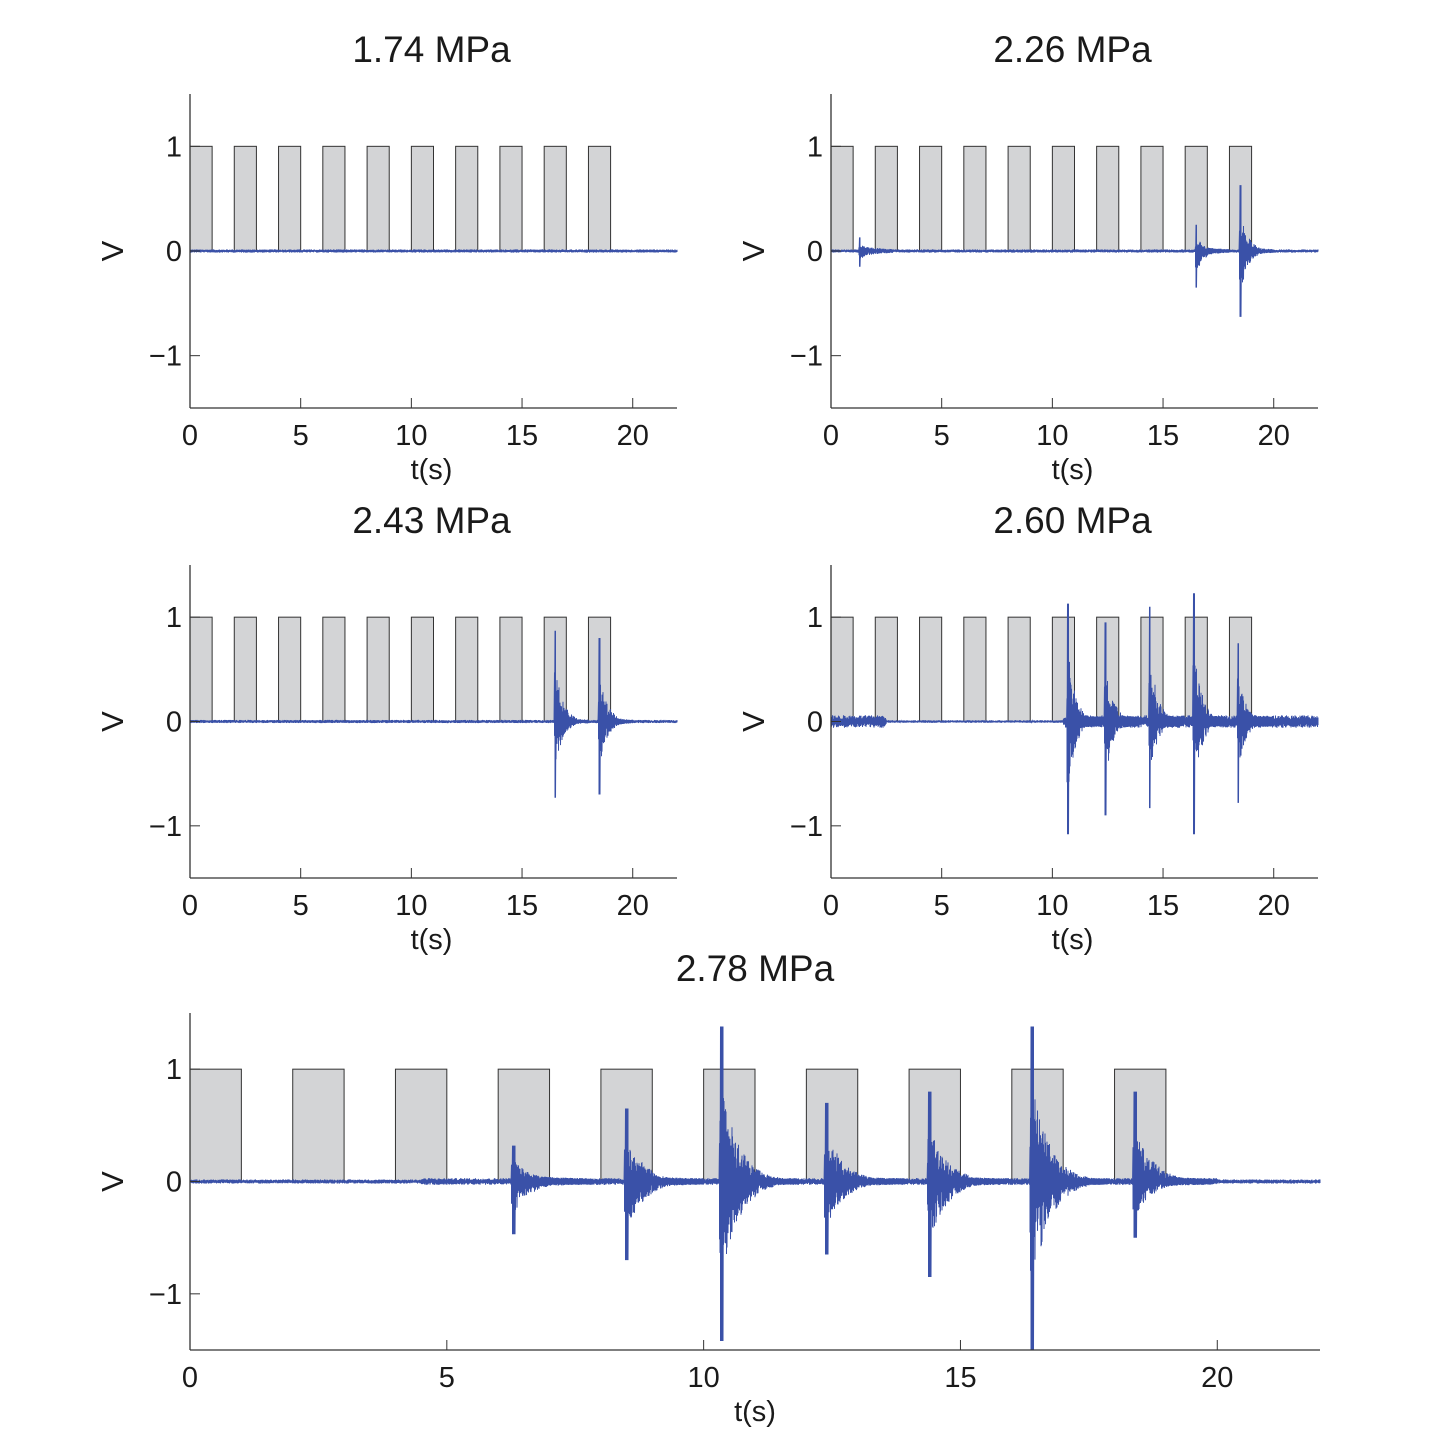 Image resolution: width=1440 pixels, height=1455 pixels. Describe the element at coordinates (1072, 49) in the screenshot. I see `subplot-title: 2.26 MPa` at that location.